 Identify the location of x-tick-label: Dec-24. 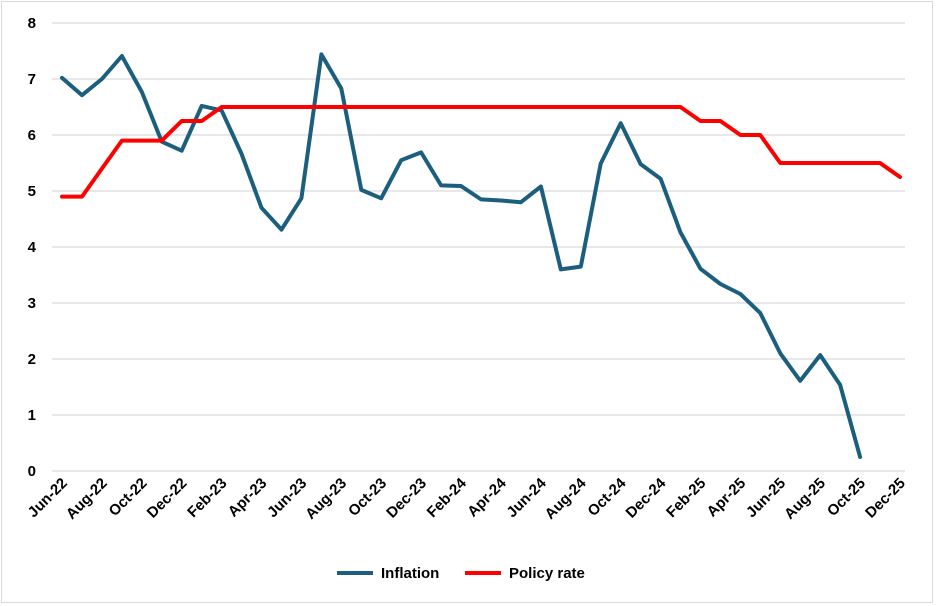
(646, 497).